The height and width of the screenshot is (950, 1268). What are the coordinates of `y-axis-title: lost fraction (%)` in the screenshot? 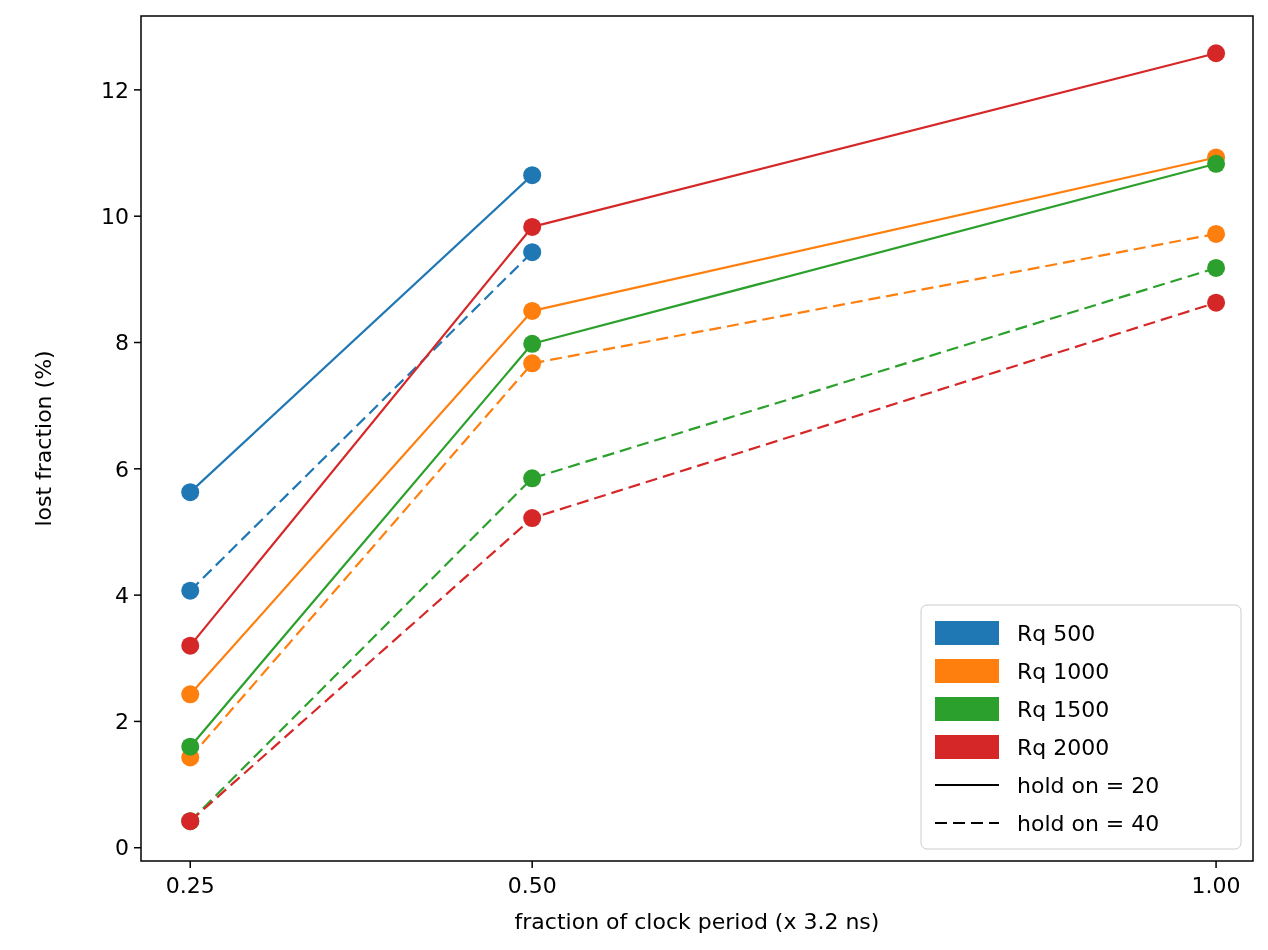 It's located at (43, 438).